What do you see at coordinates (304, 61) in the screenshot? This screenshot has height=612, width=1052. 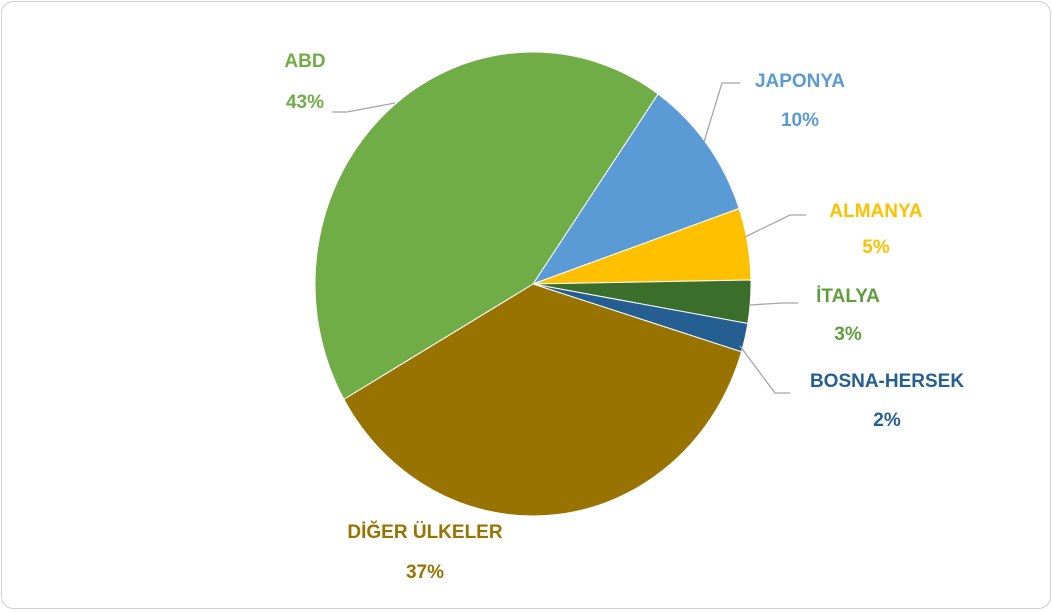 I see `category-label: ABD` at bounding box center [304, 61].